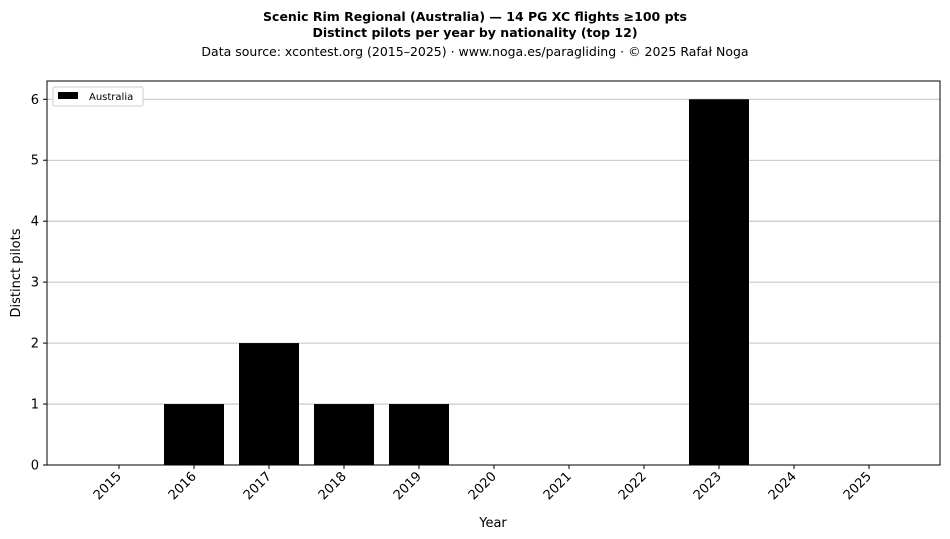 Image resolution: width=950 pixels, height=539 pixels. I want to click on x-tick-label: 2025, so click(858, 486).